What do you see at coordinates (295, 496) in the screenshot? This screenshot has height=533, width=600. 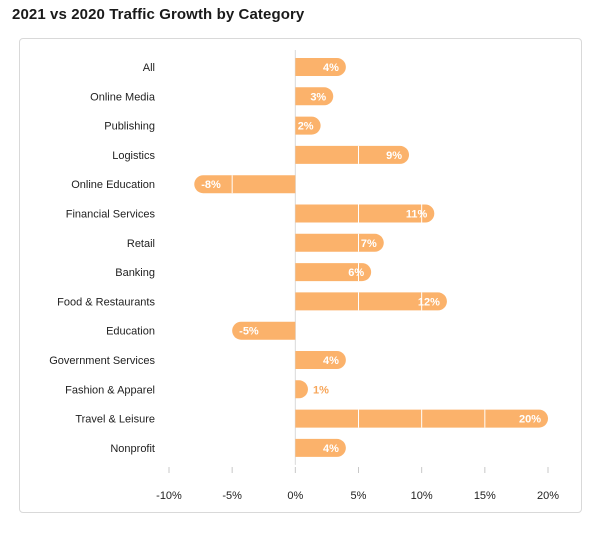 I see `x-tick-label: 0%` at bounding box center [295, 496].